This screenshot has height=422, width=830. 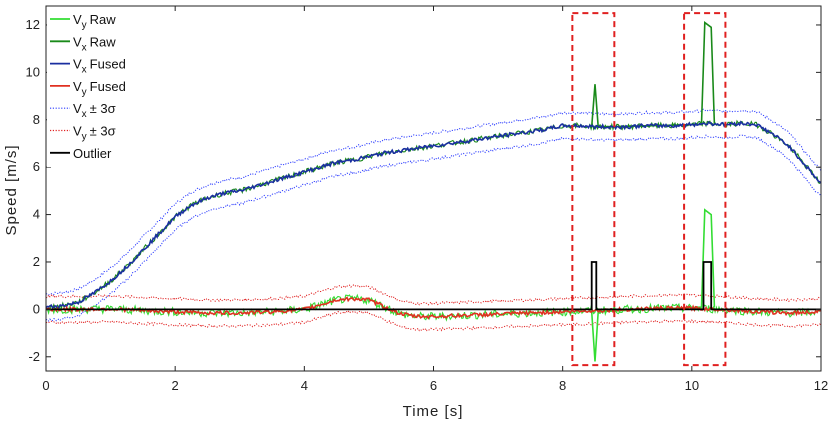 I want to click on x-axis-label: Time [s], so click(x=433, y=411).